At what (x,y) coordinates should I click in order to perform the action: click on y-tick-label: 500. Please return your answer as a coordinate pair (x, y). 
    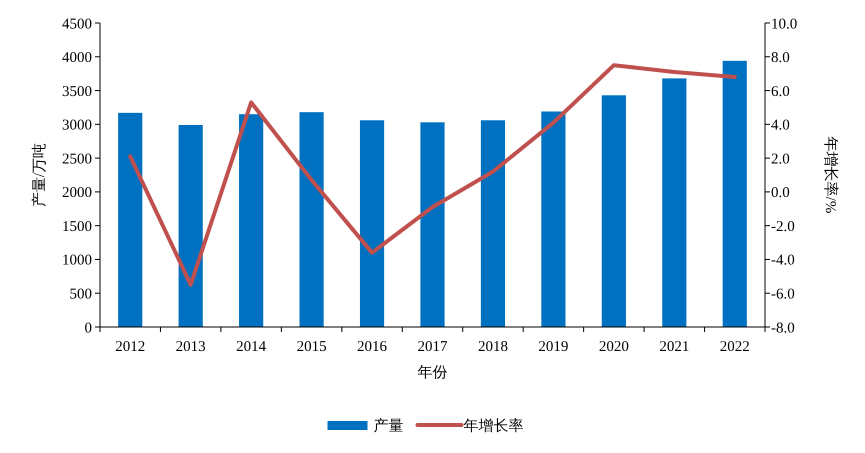
    Looking at the image, I should click on (81, 294).